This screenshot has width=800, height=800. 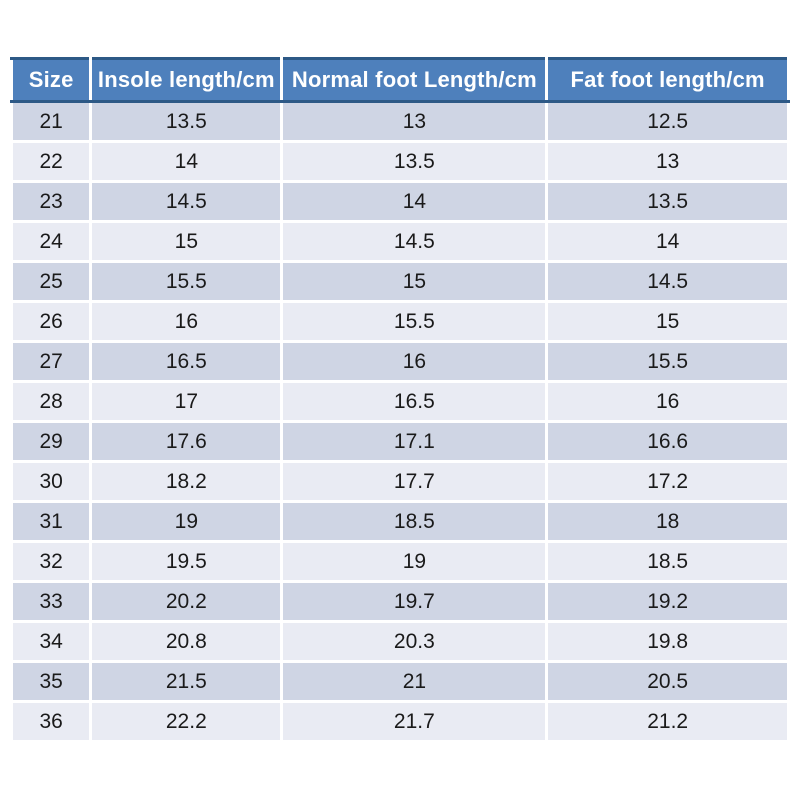 I want to click on table-row: 29 17.6 17.1 16.6, so click(x=399, y=441).